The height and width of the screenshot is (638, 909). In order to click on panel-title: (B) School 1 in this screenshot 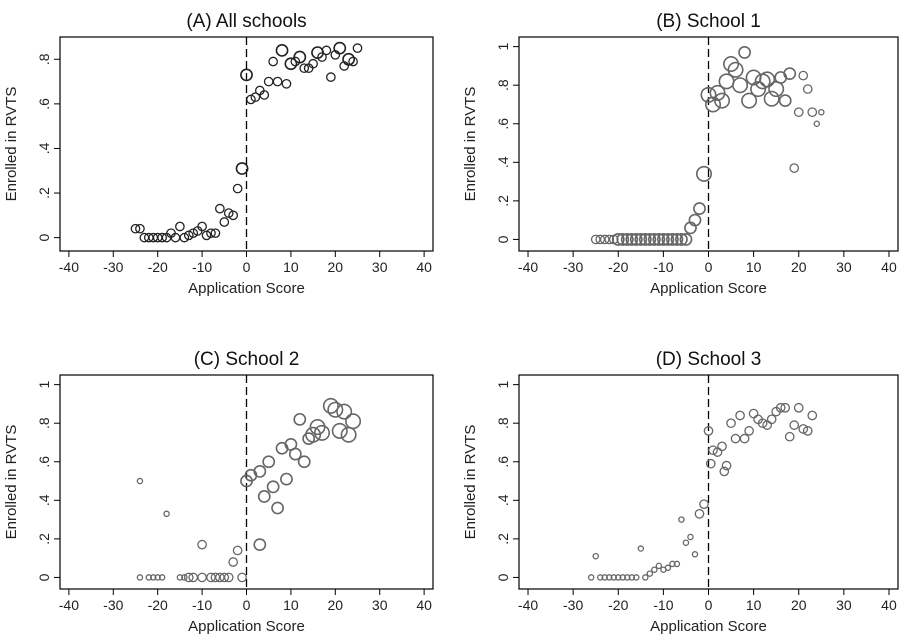, I will do `click(708, 21)`.